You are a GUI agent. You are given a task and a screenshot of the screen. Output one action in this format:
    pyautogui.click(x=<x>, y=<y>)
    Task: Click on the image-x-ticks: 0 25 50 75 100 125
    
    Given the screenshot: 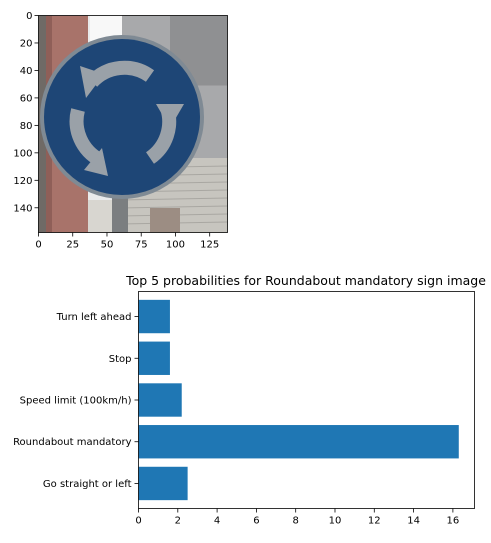 What is the action you would take?
    pyautogui.click(x=127, y=241)
    